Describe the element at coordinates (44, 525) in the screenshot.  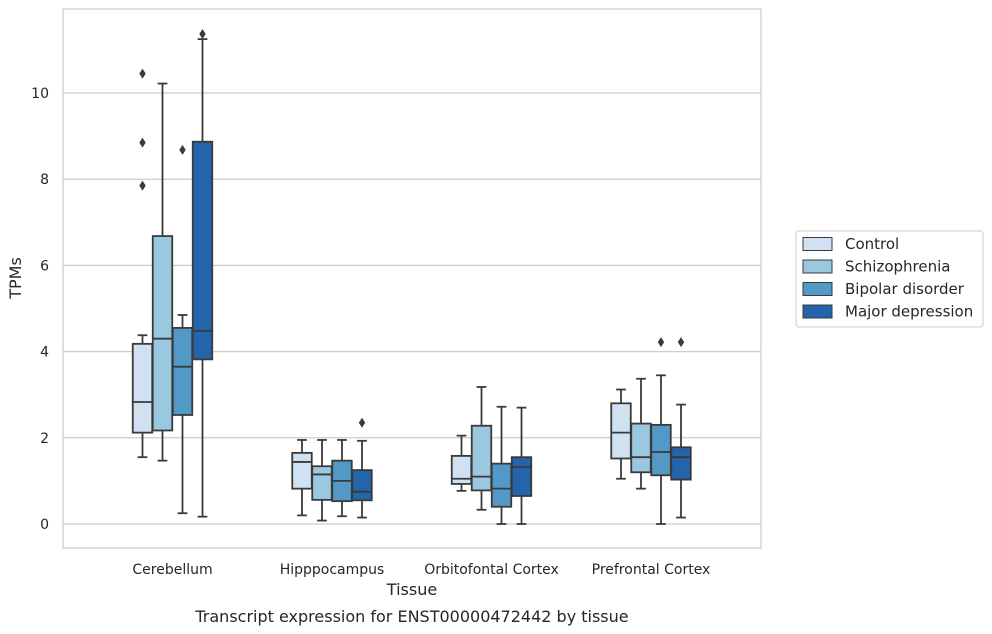
I see `y-tick-label: 0` at that location.